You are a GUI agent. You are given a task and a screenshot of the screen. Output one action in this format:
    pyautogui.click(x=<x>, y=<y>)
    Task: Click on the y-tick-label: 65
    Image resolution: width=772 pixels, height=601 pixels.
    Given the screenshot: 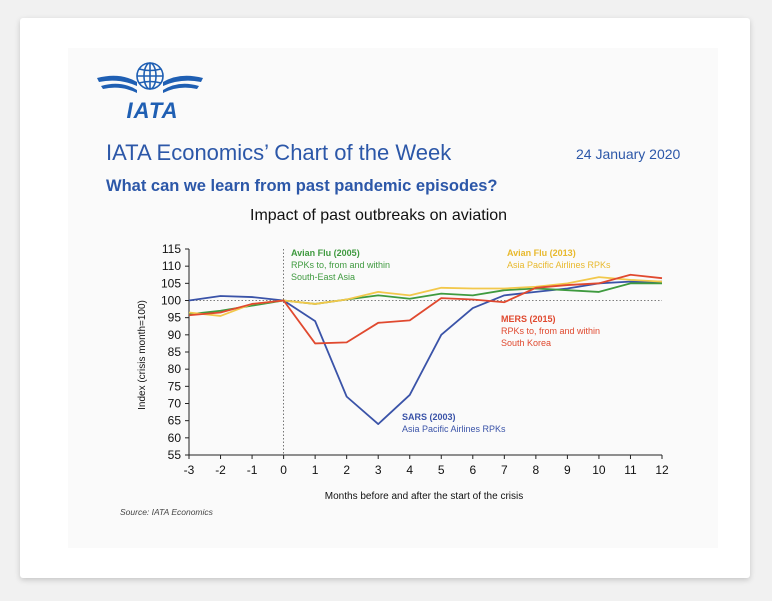 What is the action you would take?
    pyautogui.click(x=175, y=421)
    